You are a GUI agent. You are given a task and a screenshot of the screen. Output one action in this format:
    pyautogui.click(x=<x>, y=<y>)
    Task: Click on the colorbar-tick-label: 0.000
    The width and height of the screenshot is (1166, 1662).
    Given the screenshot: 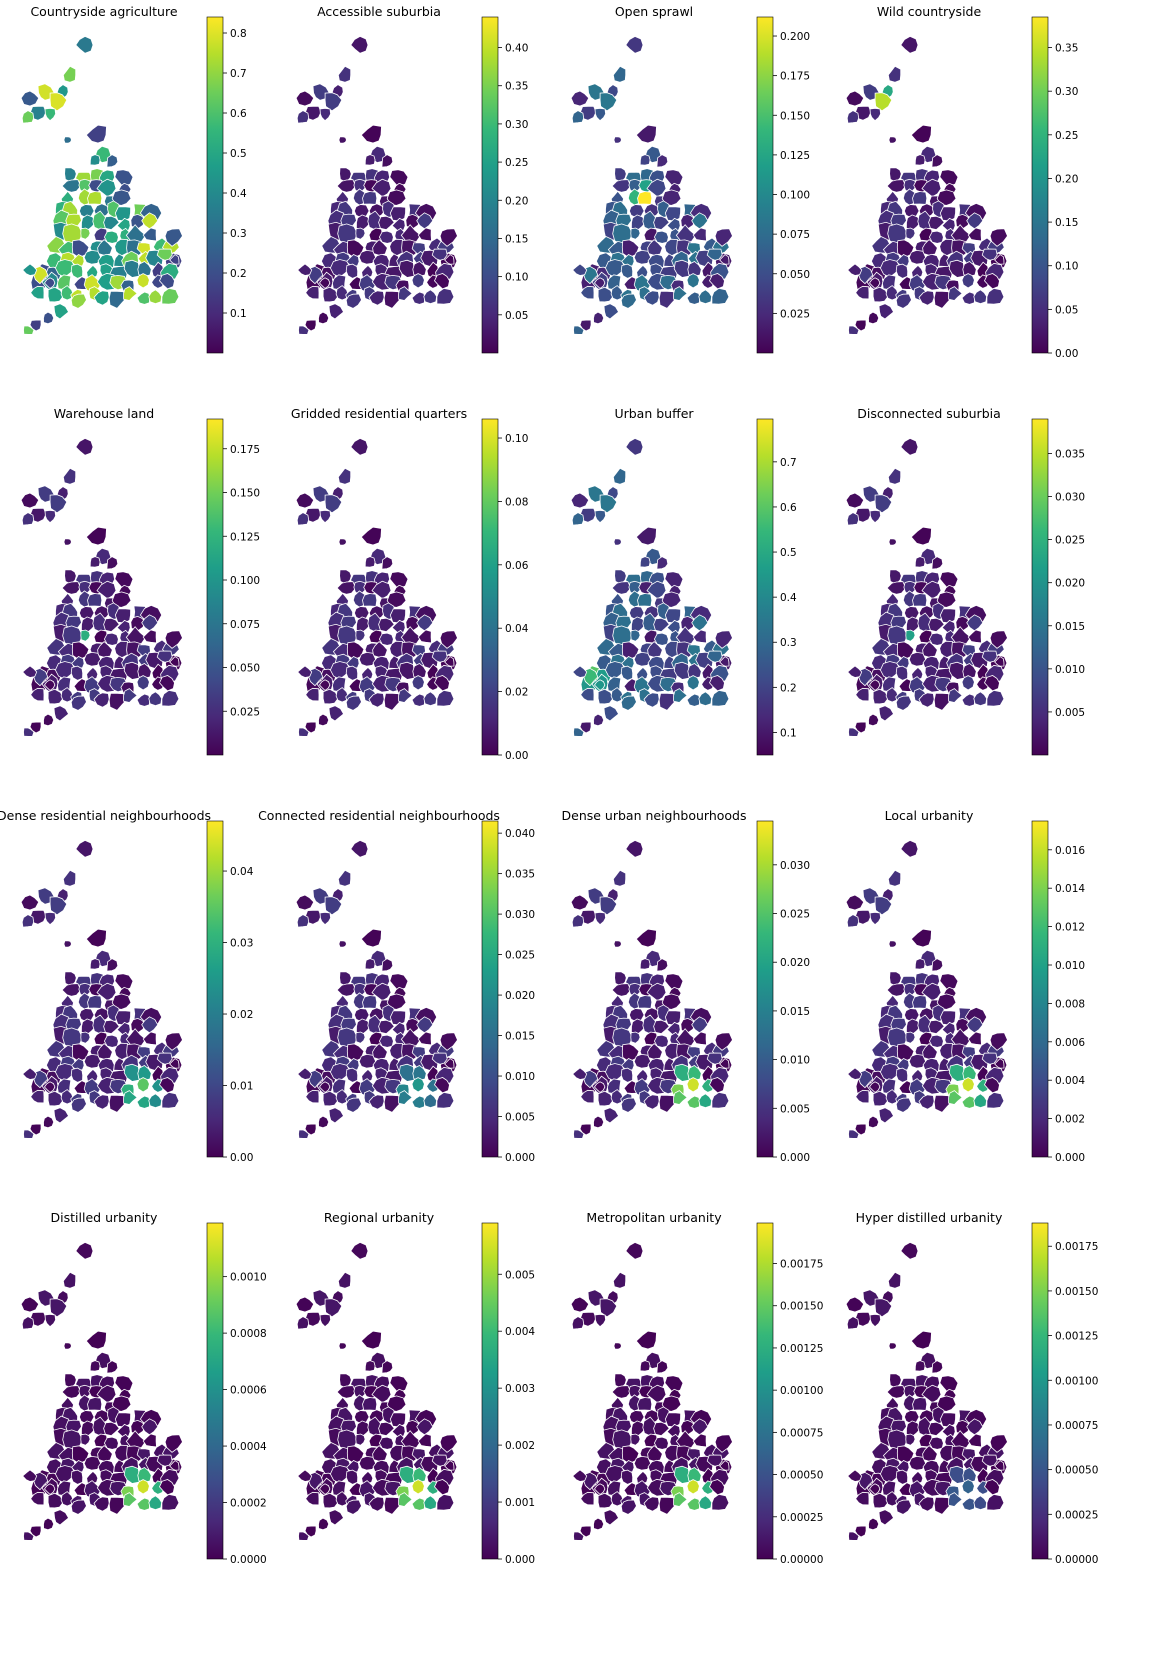 What is the action you would take?
    pyautogui.click(x=520, y=1560)
    